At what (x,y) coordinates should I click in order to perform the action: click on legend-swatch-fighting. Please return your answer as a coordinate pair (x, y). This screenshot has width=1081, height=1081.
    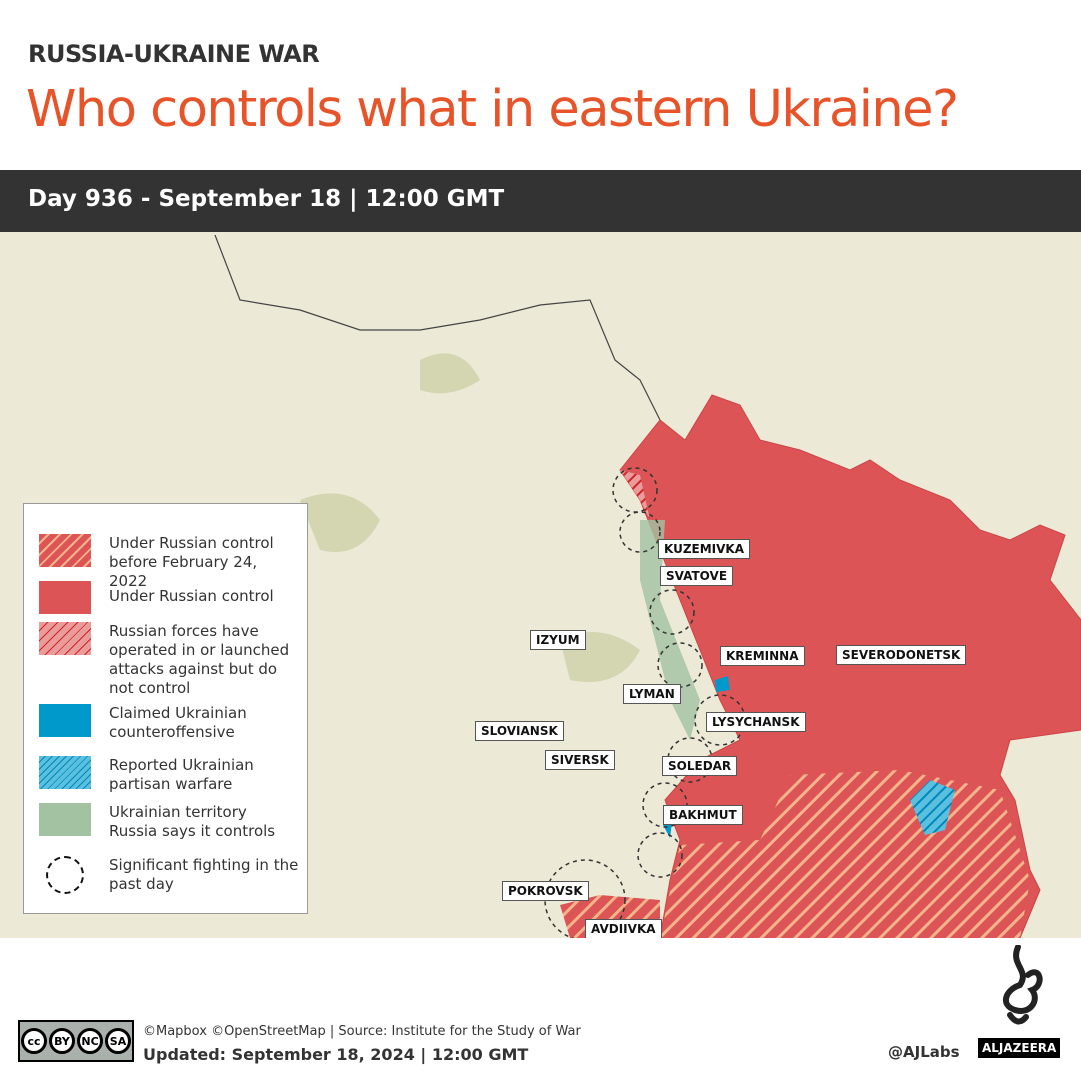
    Looking at the image, I should click on (65, 875).